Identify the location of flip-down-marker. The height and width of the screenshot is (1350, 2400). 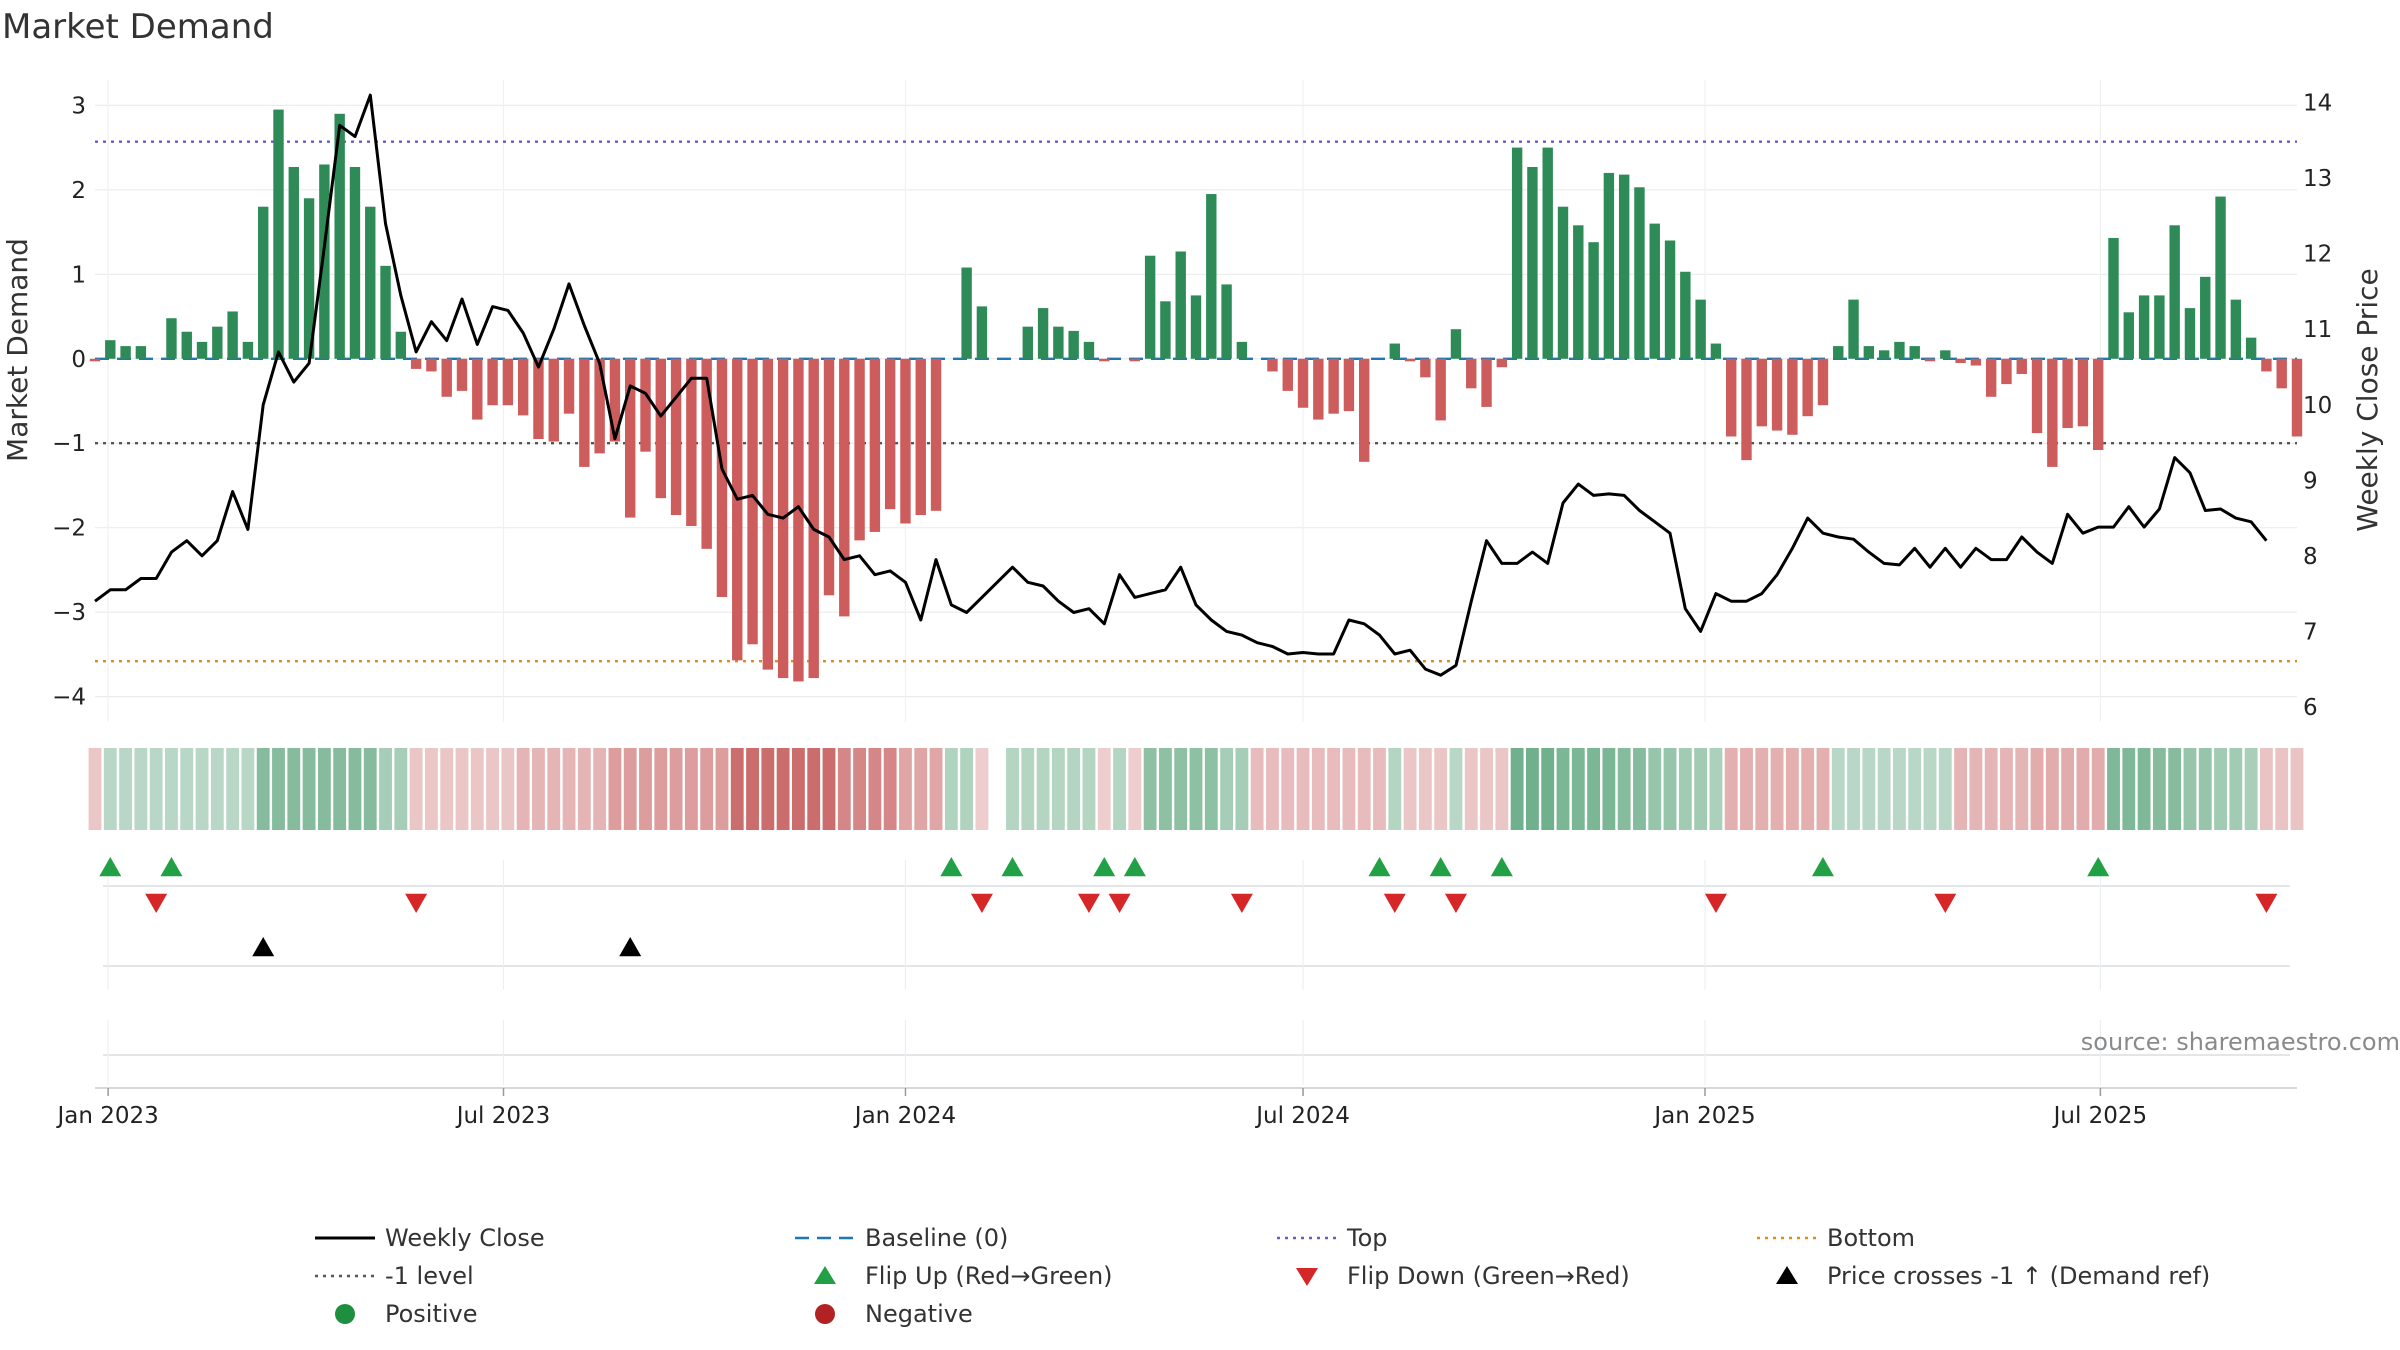
(1715, 903).